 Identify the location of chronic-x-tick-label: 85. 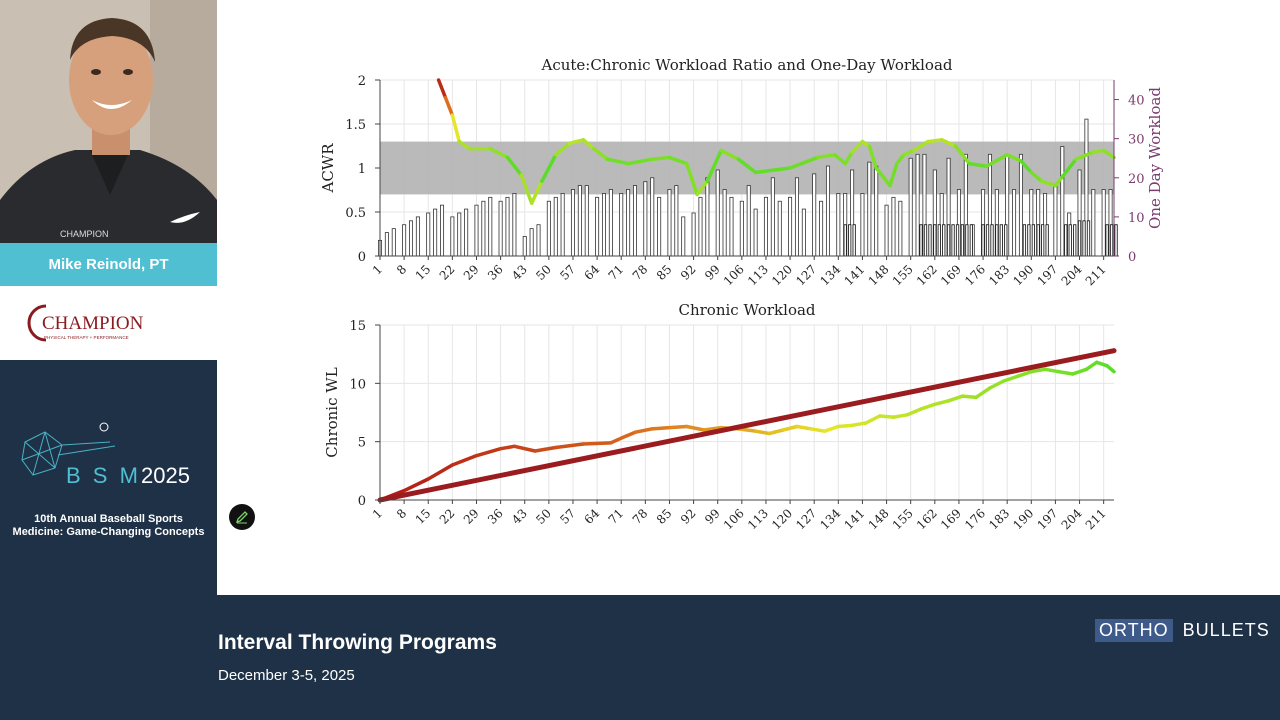
(664, 516).